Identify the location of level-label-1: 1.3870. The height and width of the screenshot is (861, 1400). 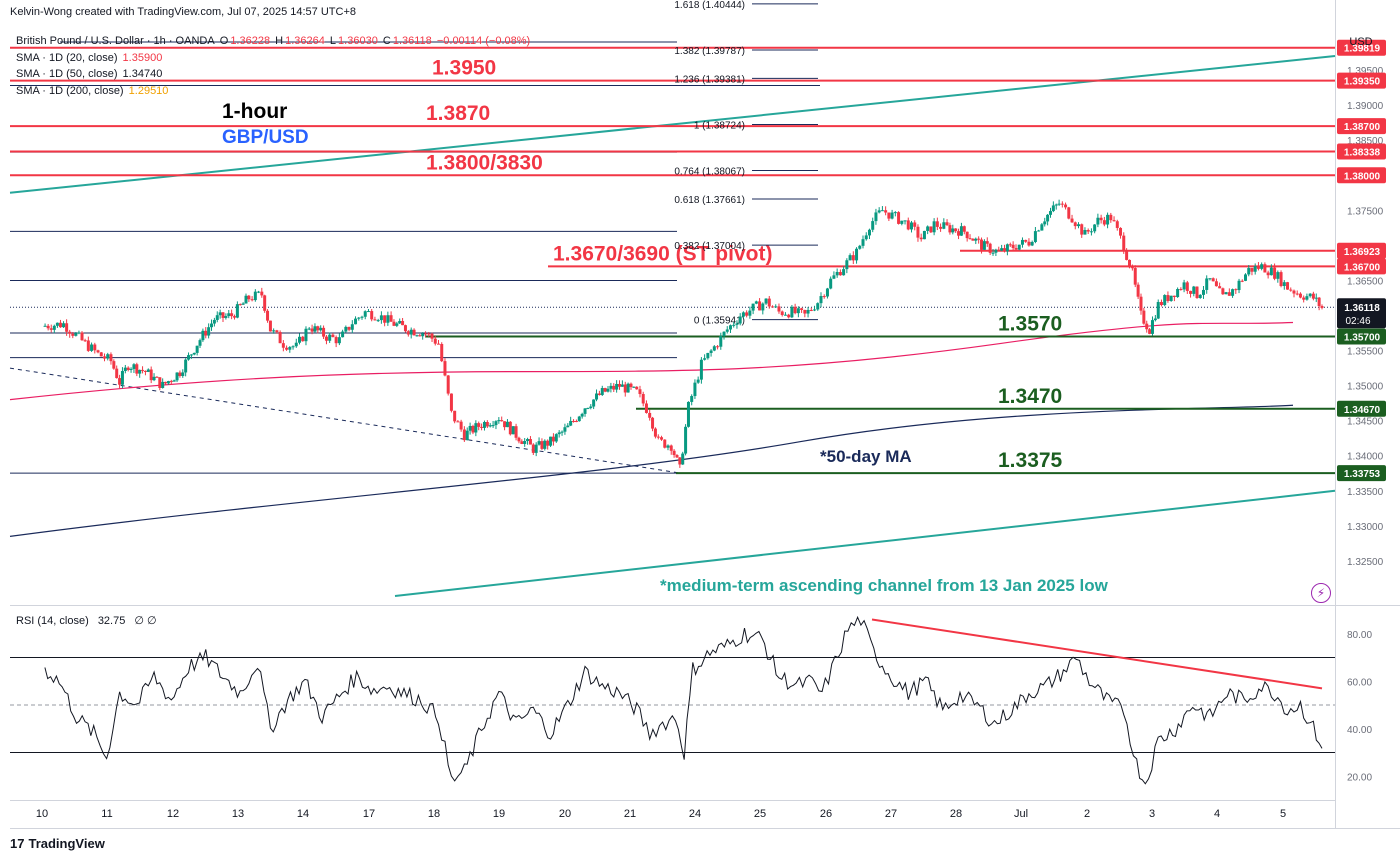
(458, 113).